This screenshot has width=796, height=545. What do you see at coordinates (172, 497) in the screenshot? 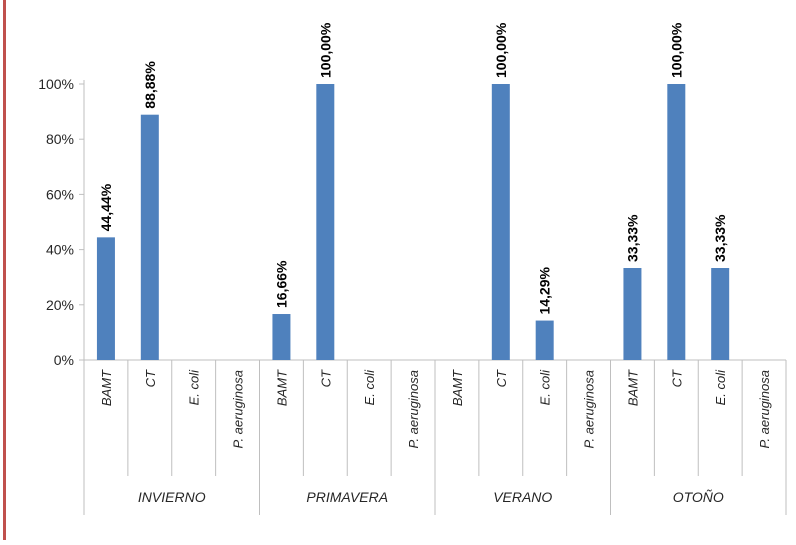
I see `group-label: INVIERNO` at bounding box center [172, 497].